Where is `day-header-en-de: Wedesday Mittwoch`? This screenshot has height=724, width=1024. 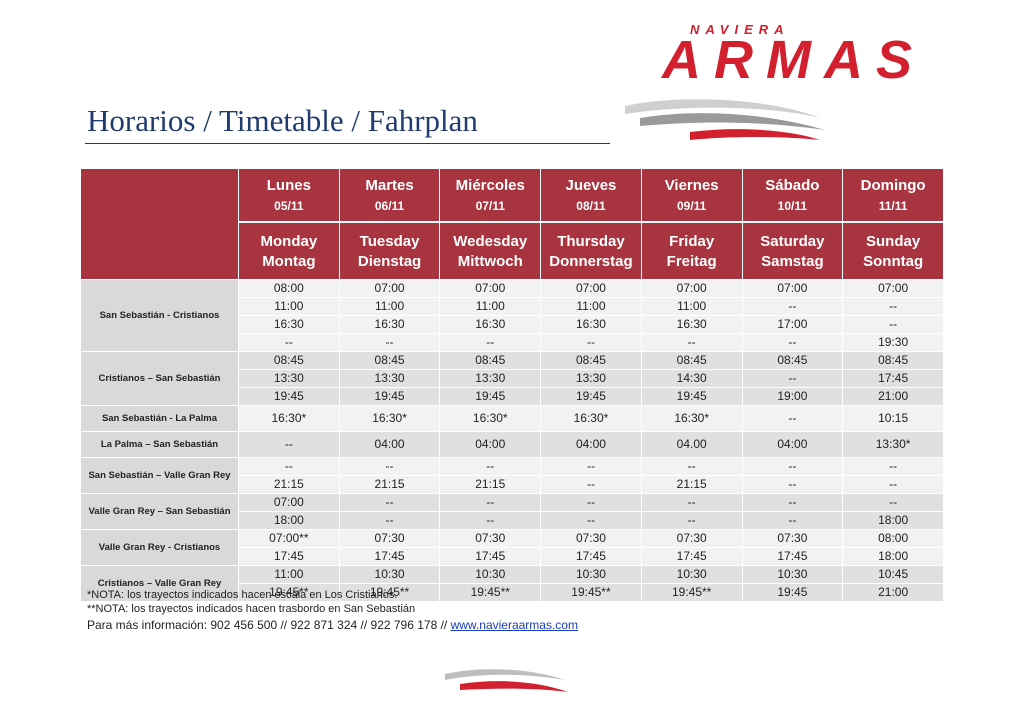 day-header-en-de: Wedesday Mittwoch is located at coordinates (490, 250).